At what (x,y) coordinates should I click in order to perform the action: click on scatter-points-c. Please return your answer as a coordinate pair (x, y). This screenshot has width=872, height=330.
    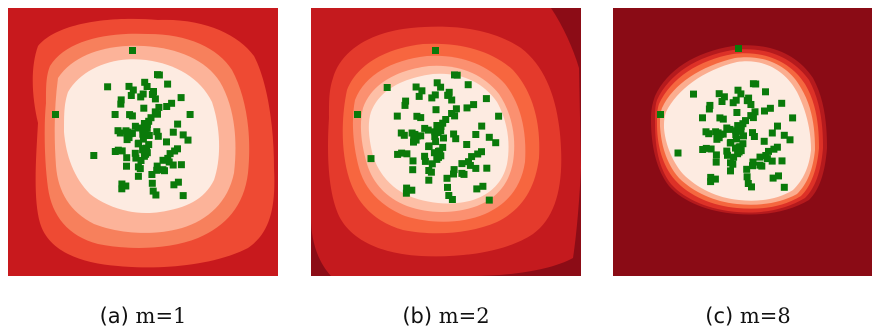
    Looking at the image, I should click on (735, 135).